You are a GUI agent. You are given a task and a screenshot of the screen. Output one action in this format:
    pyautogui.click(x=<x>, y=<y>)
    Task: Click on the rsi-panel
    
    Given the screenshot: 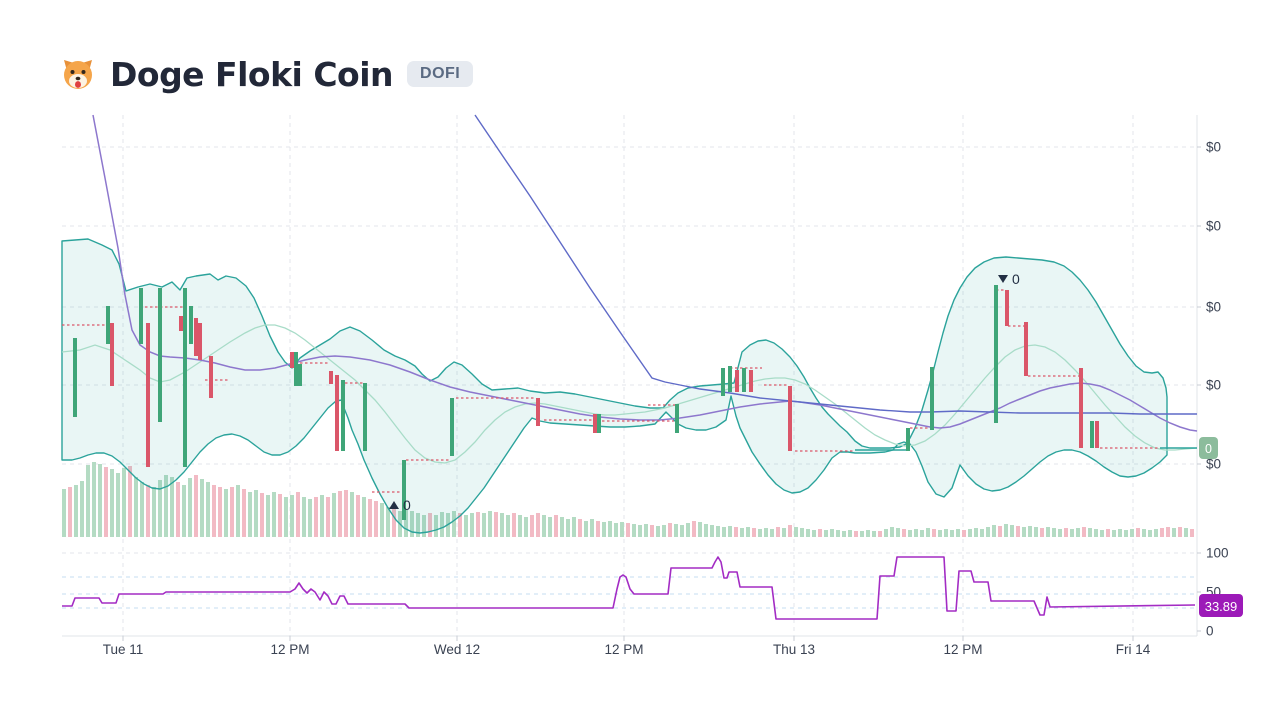 What is the action you would take?
    pyautogui.click(x=629, y=588)
    